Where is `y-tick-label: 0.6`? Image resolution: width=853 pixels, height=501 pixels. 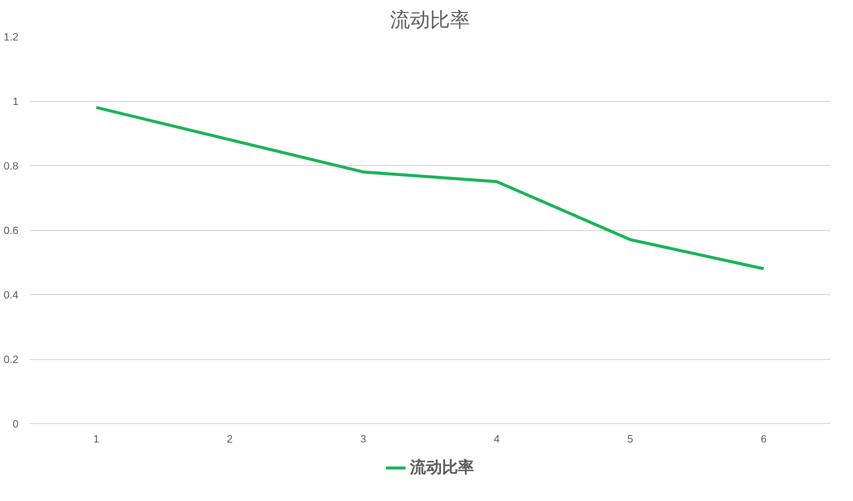 y-tick-label: 0.6 is located at coordinates (11, 231).